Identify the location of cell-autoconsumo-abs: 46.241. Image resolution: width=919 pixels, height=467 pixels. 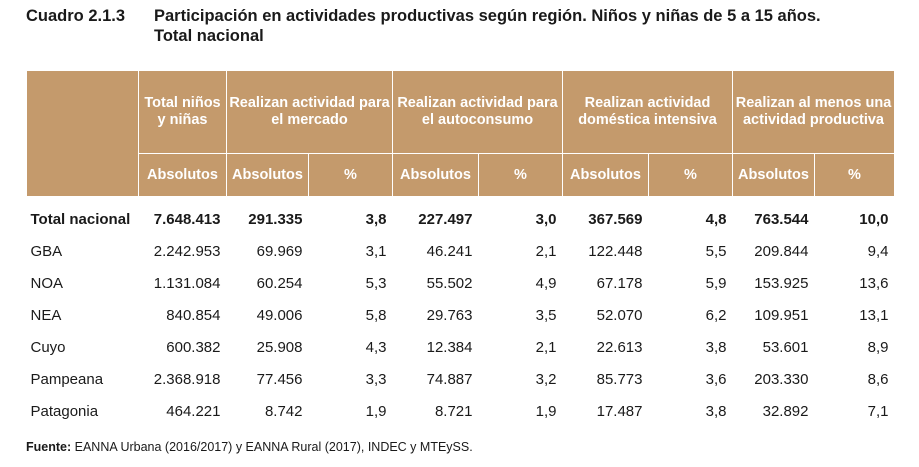
(449, 251).